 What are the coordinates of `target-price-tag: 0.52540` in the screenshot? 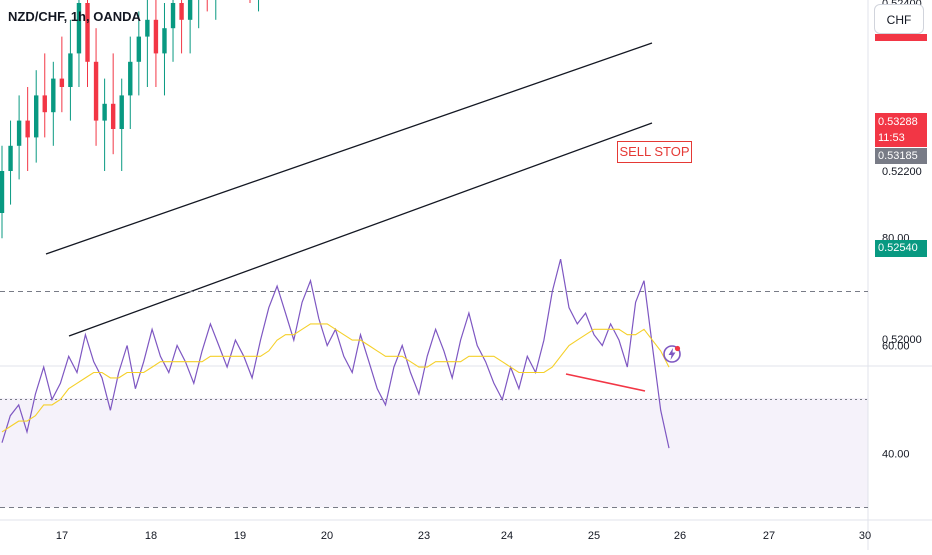 It's located at (901, 248).